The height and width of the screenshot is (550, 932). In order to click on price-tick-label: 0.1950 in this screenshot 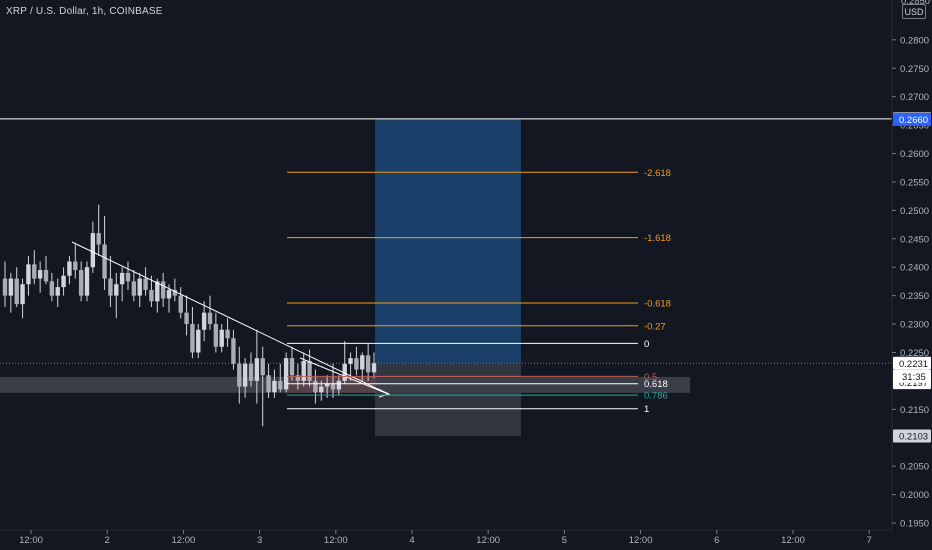, I will do `click(914, 524)`.